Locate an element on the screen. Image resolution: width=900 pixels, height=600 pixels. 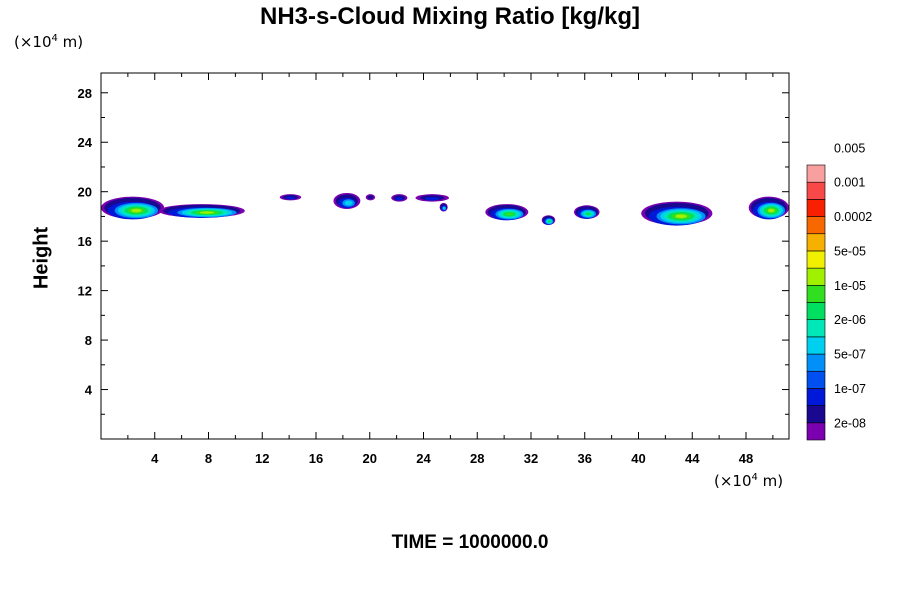
y-tick-label: 20 is located at coordinates (85, 192).